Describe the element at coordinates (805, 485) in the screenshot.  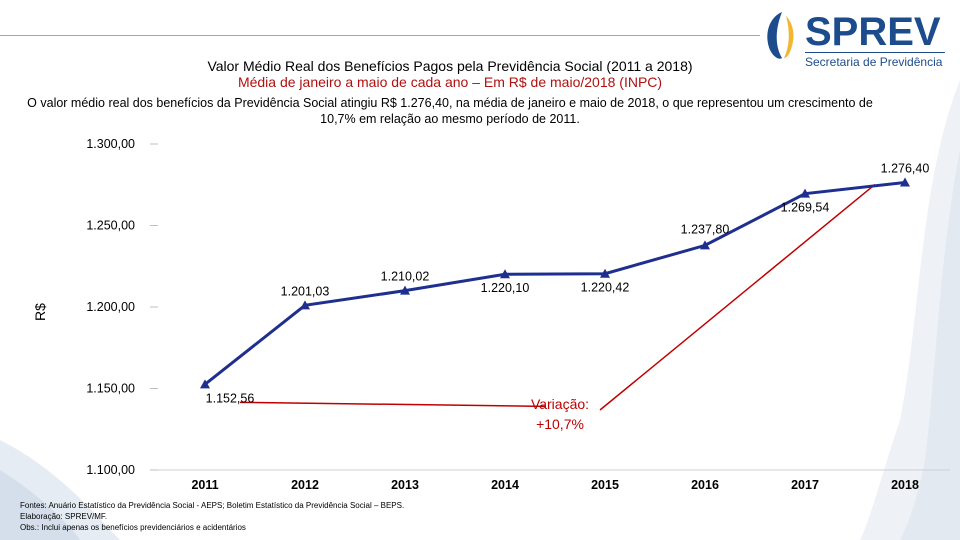
I see `x-tick-label: 2017` at that location.